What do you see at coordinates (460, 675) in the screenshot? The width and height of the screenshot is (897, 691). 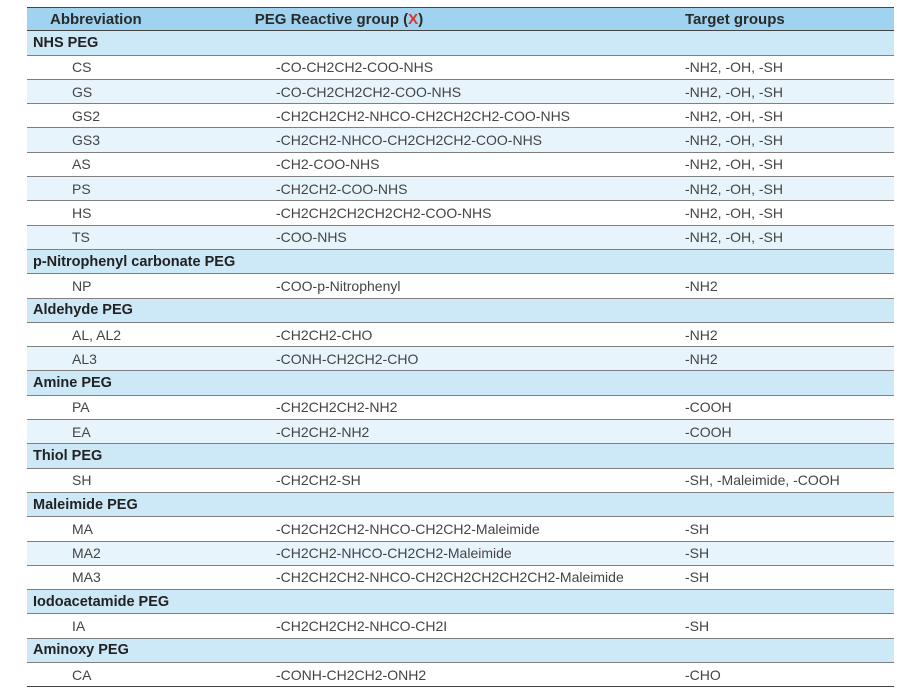 I see `table-row: CA -CONH-CH2CH2-ONH2 -CHO` at bounding box center [460, 675].